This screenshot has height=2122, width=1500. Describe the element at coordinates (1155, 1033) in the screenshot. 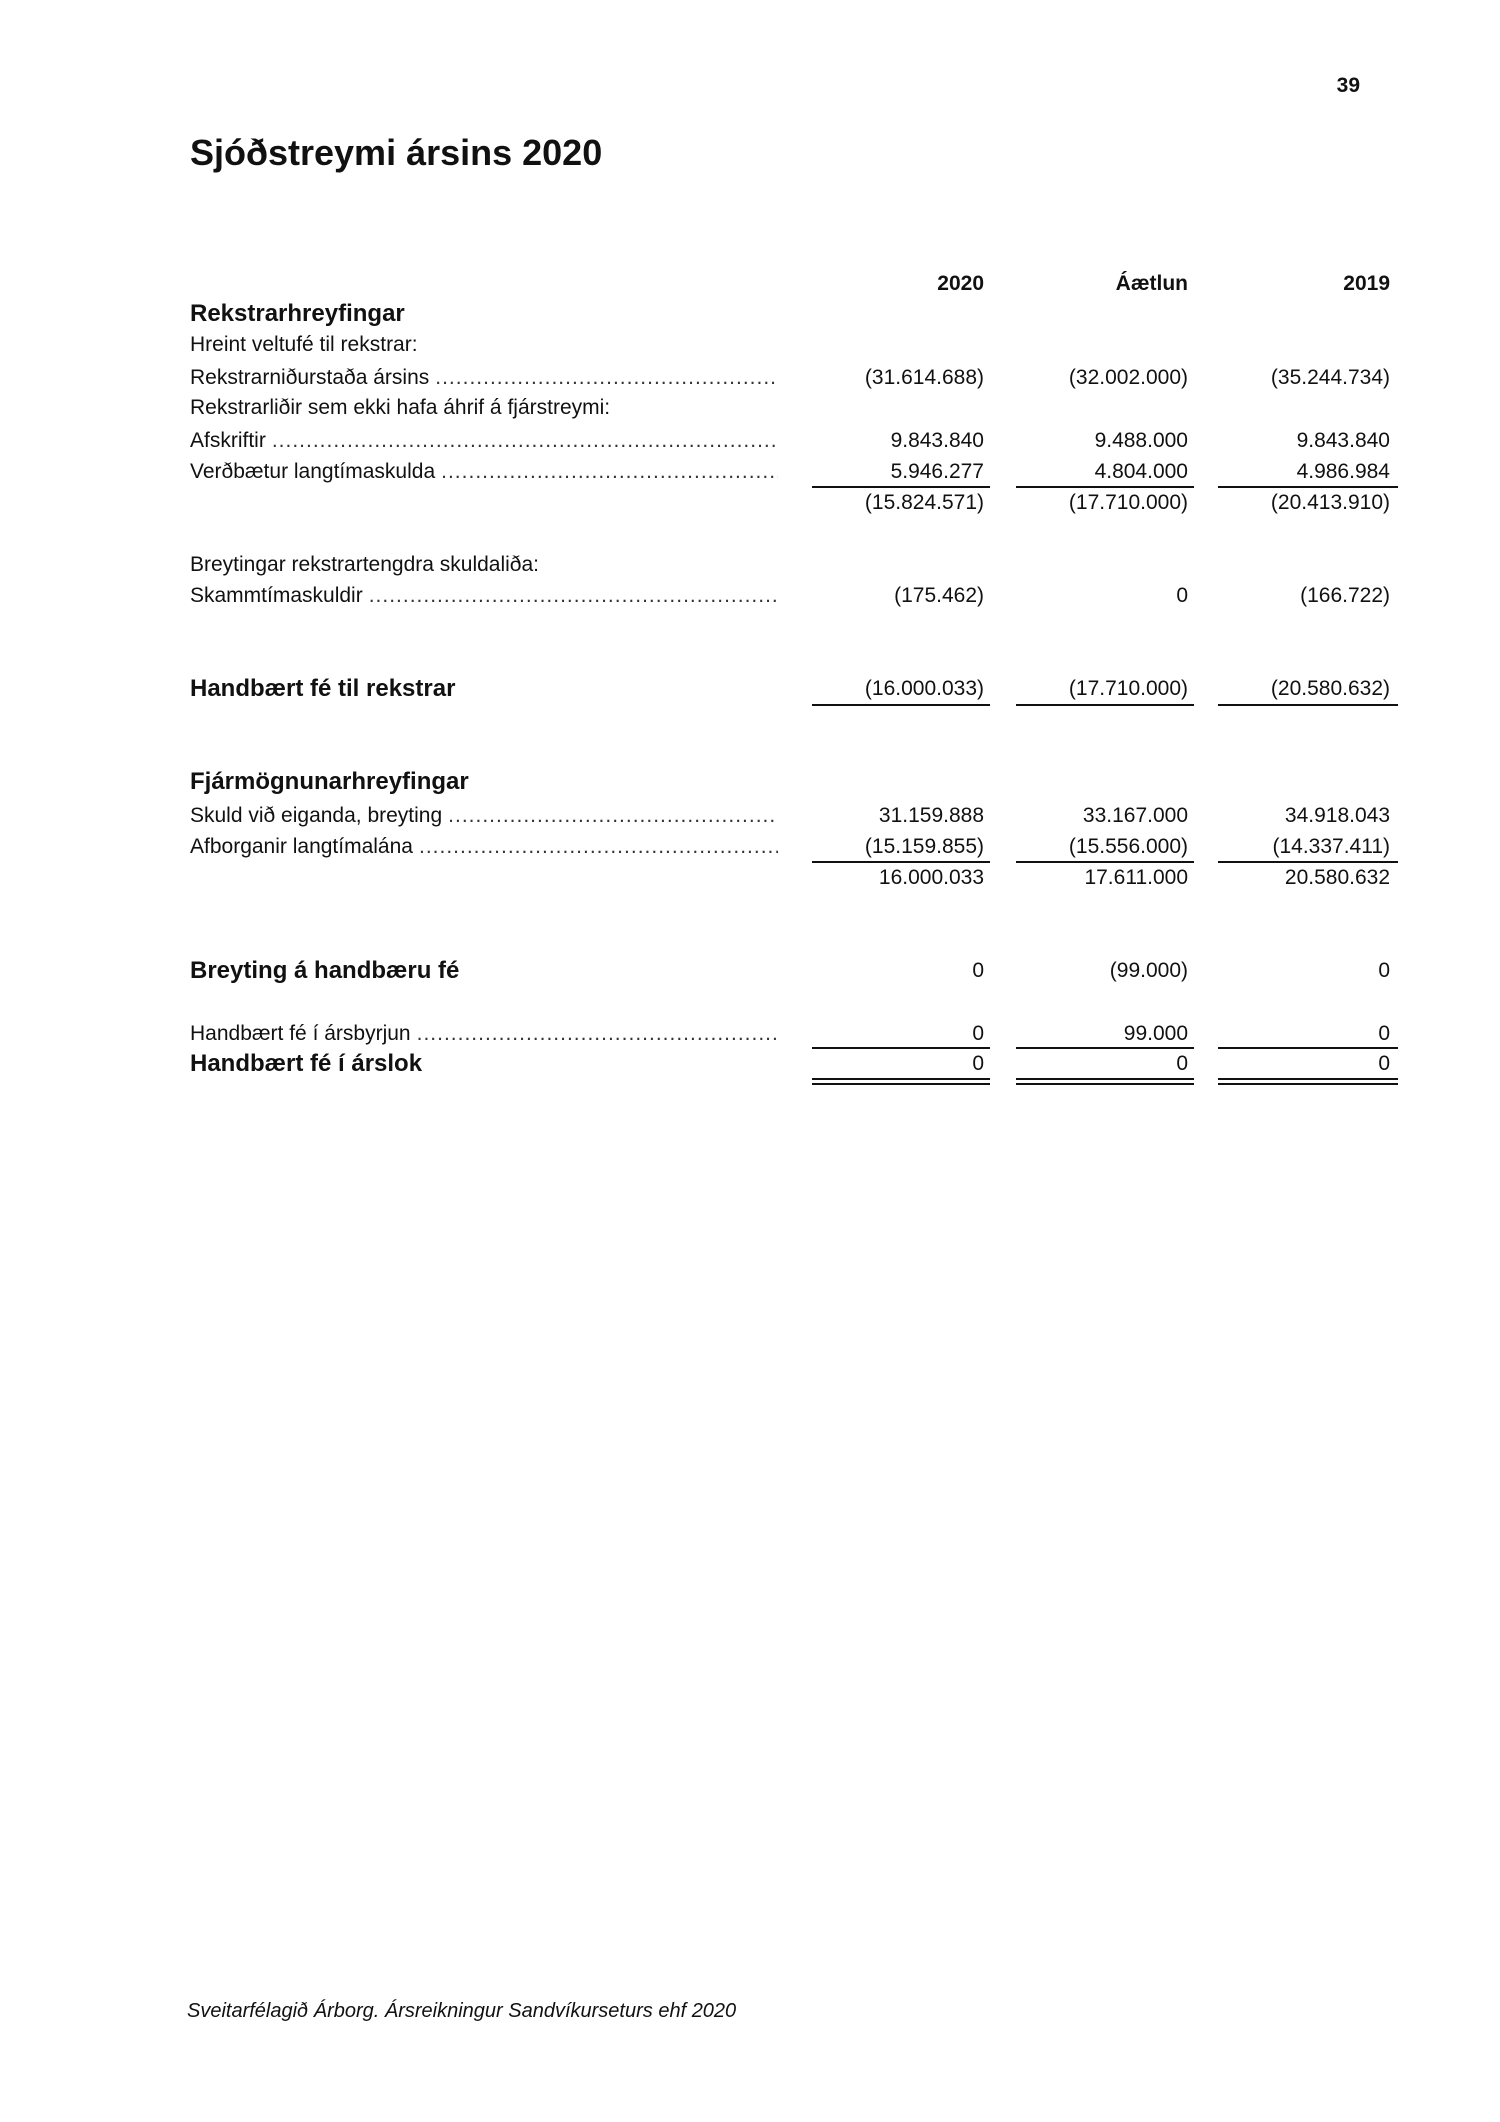

I see `value-budget: 99.000` at that location.